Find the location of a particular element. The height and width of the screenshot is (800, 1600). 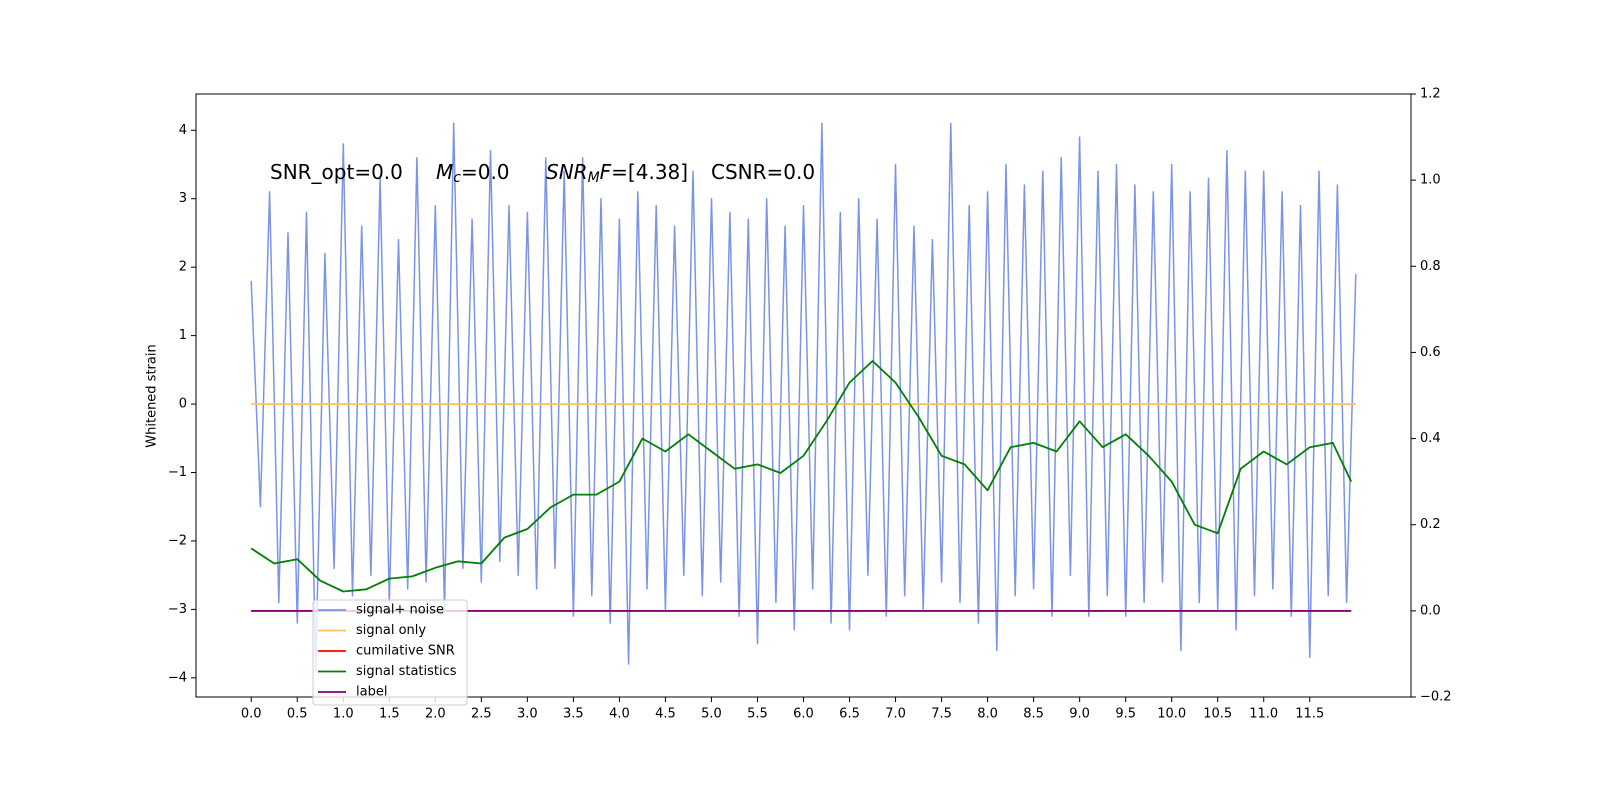

annotation: Mc=0.0 is located at coordinates (473, 173).